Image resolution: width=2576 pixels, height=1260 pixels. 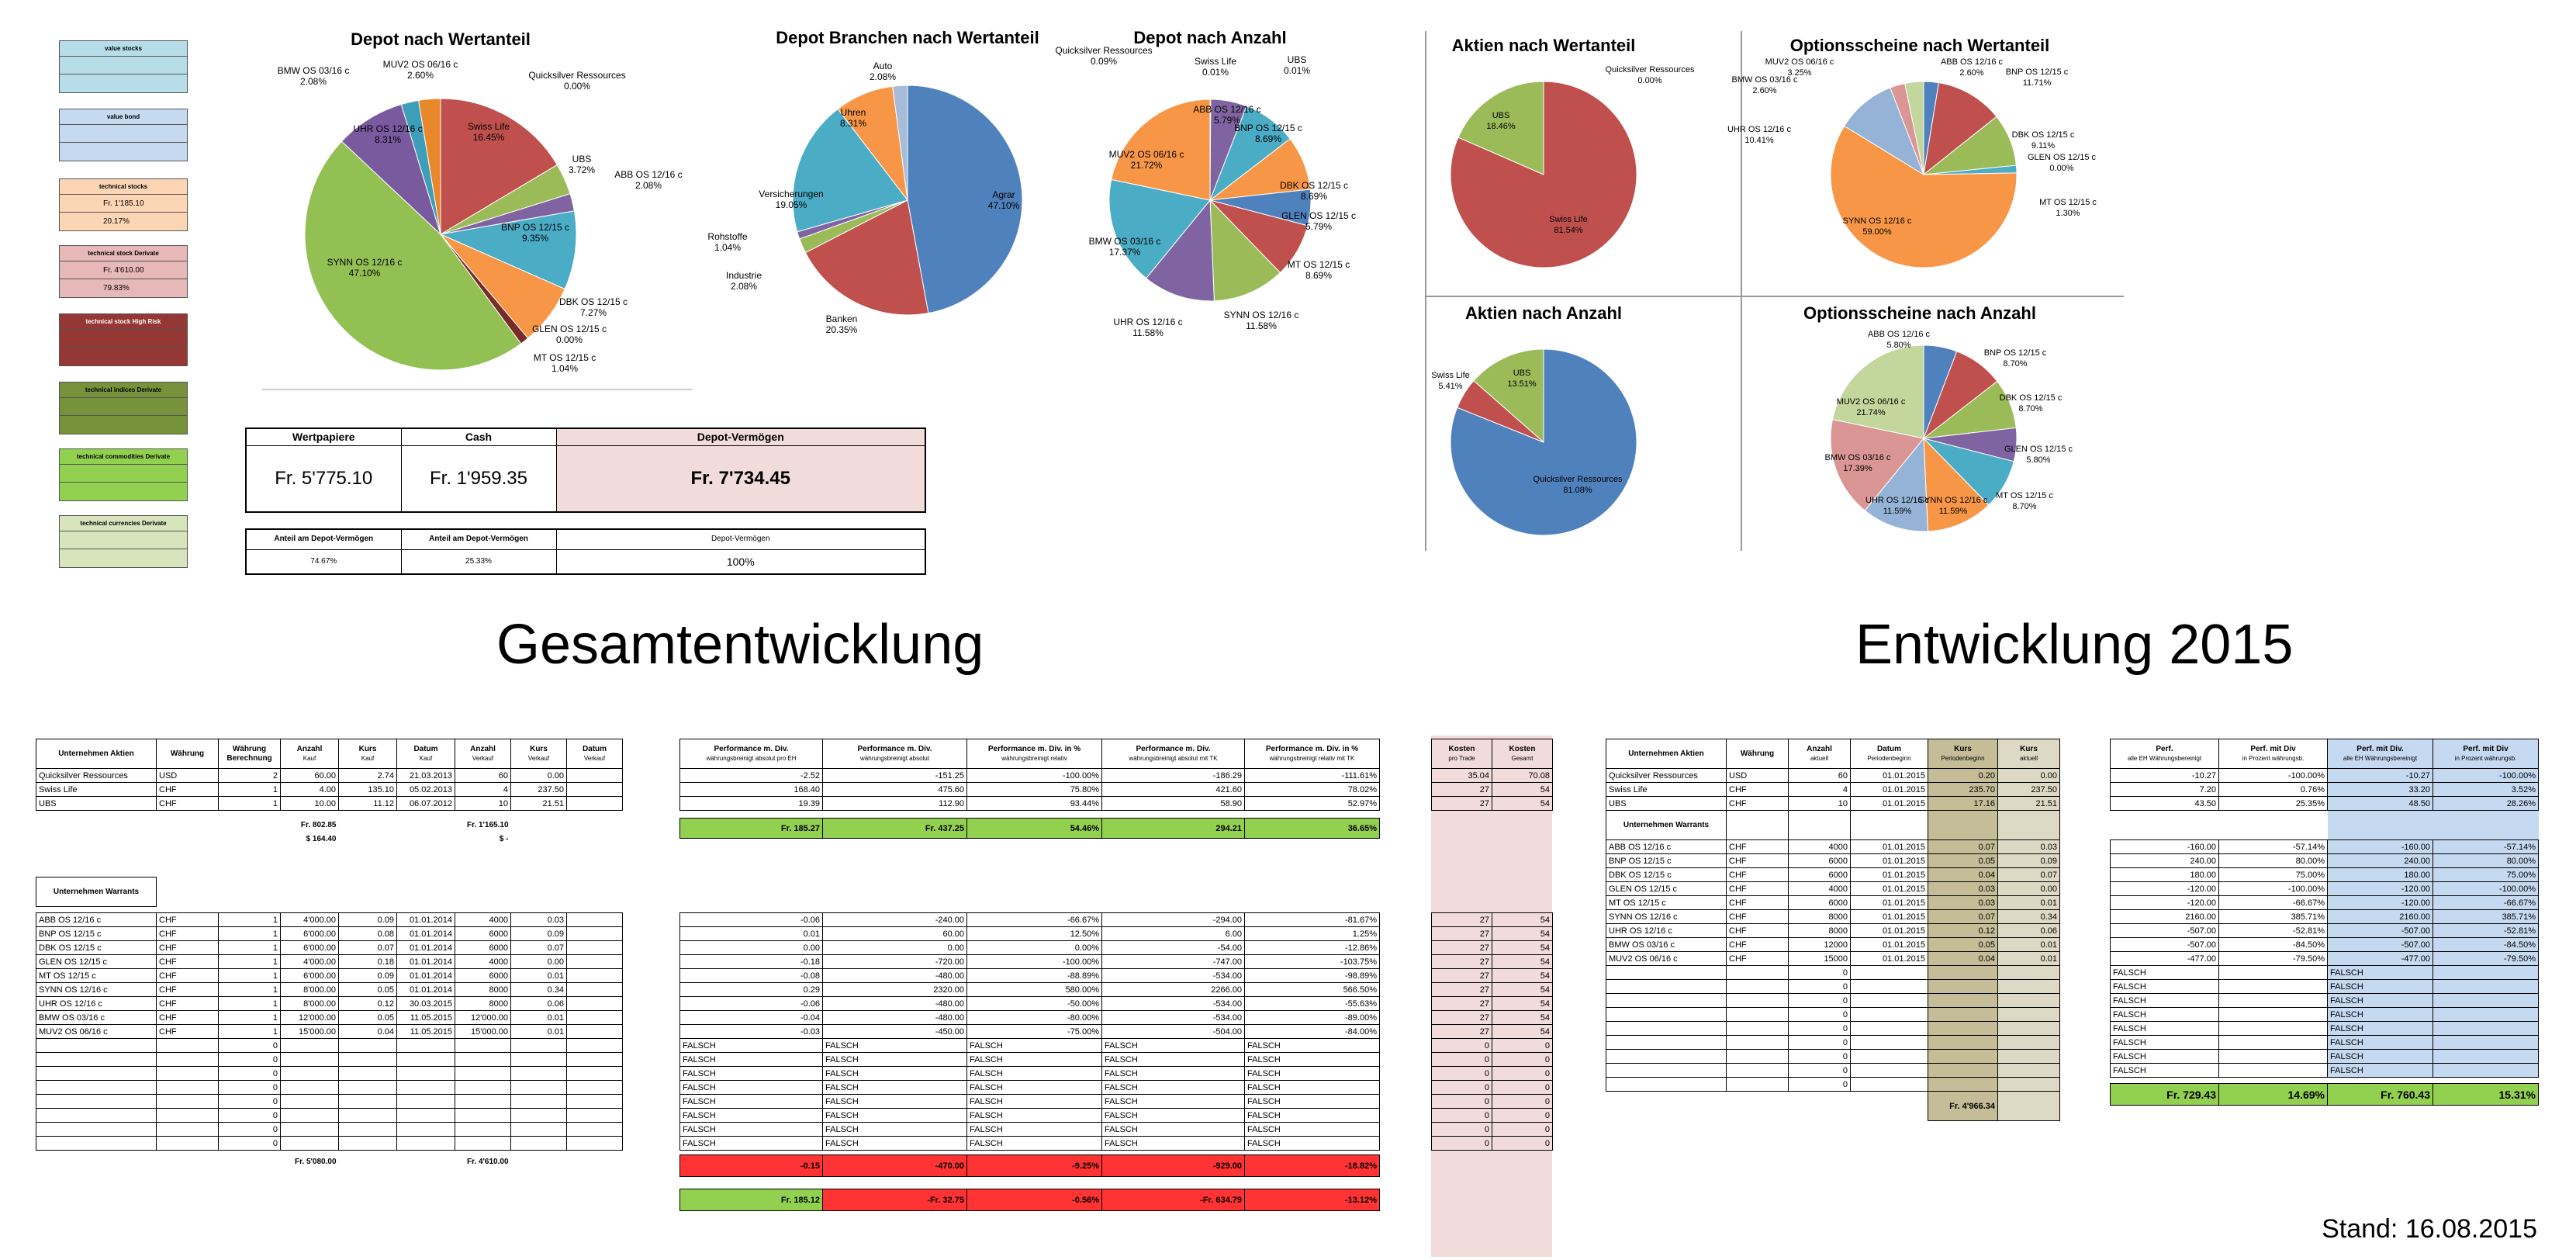 What do you see at coordinates (249, 776) in the screenshot?
I see `table-cell: 2` at bounding box center [249, 776].